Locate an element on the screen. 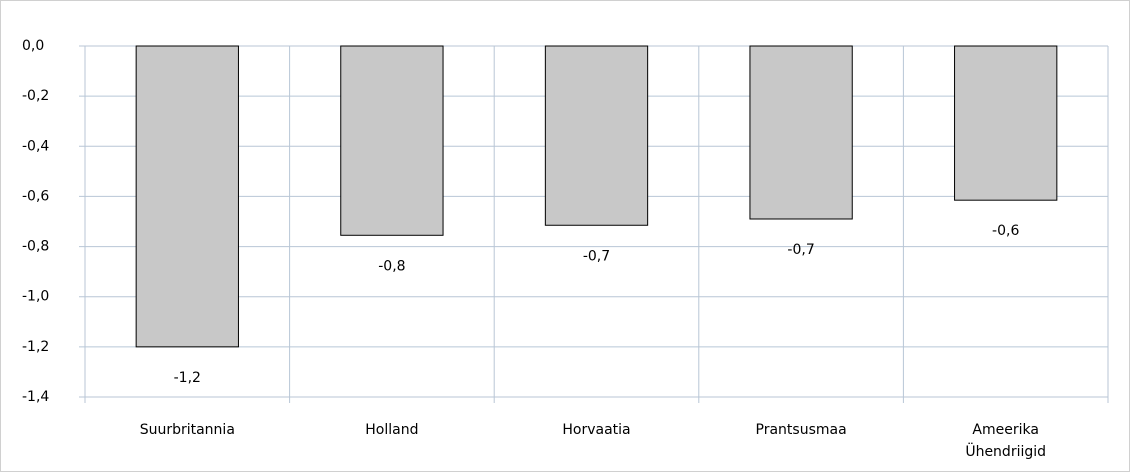 This screenshot has width=1130, height=472. y-tick-label: 0,0 is located at coordinates (33, 46).